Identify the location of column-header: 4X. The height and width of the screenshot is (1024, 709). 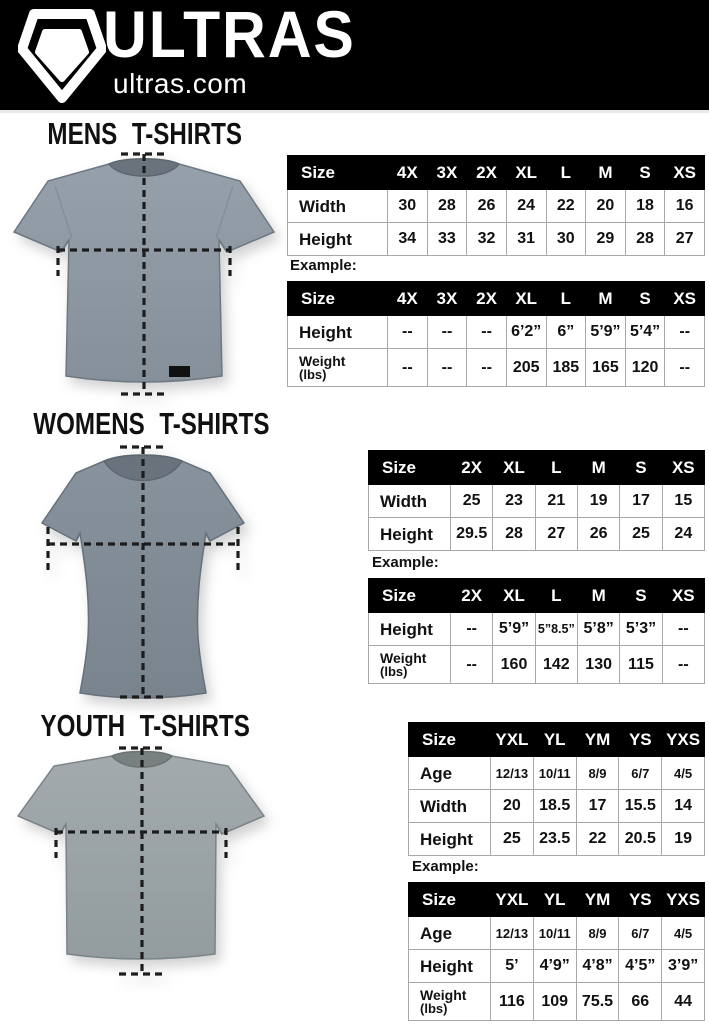
(407, 298).